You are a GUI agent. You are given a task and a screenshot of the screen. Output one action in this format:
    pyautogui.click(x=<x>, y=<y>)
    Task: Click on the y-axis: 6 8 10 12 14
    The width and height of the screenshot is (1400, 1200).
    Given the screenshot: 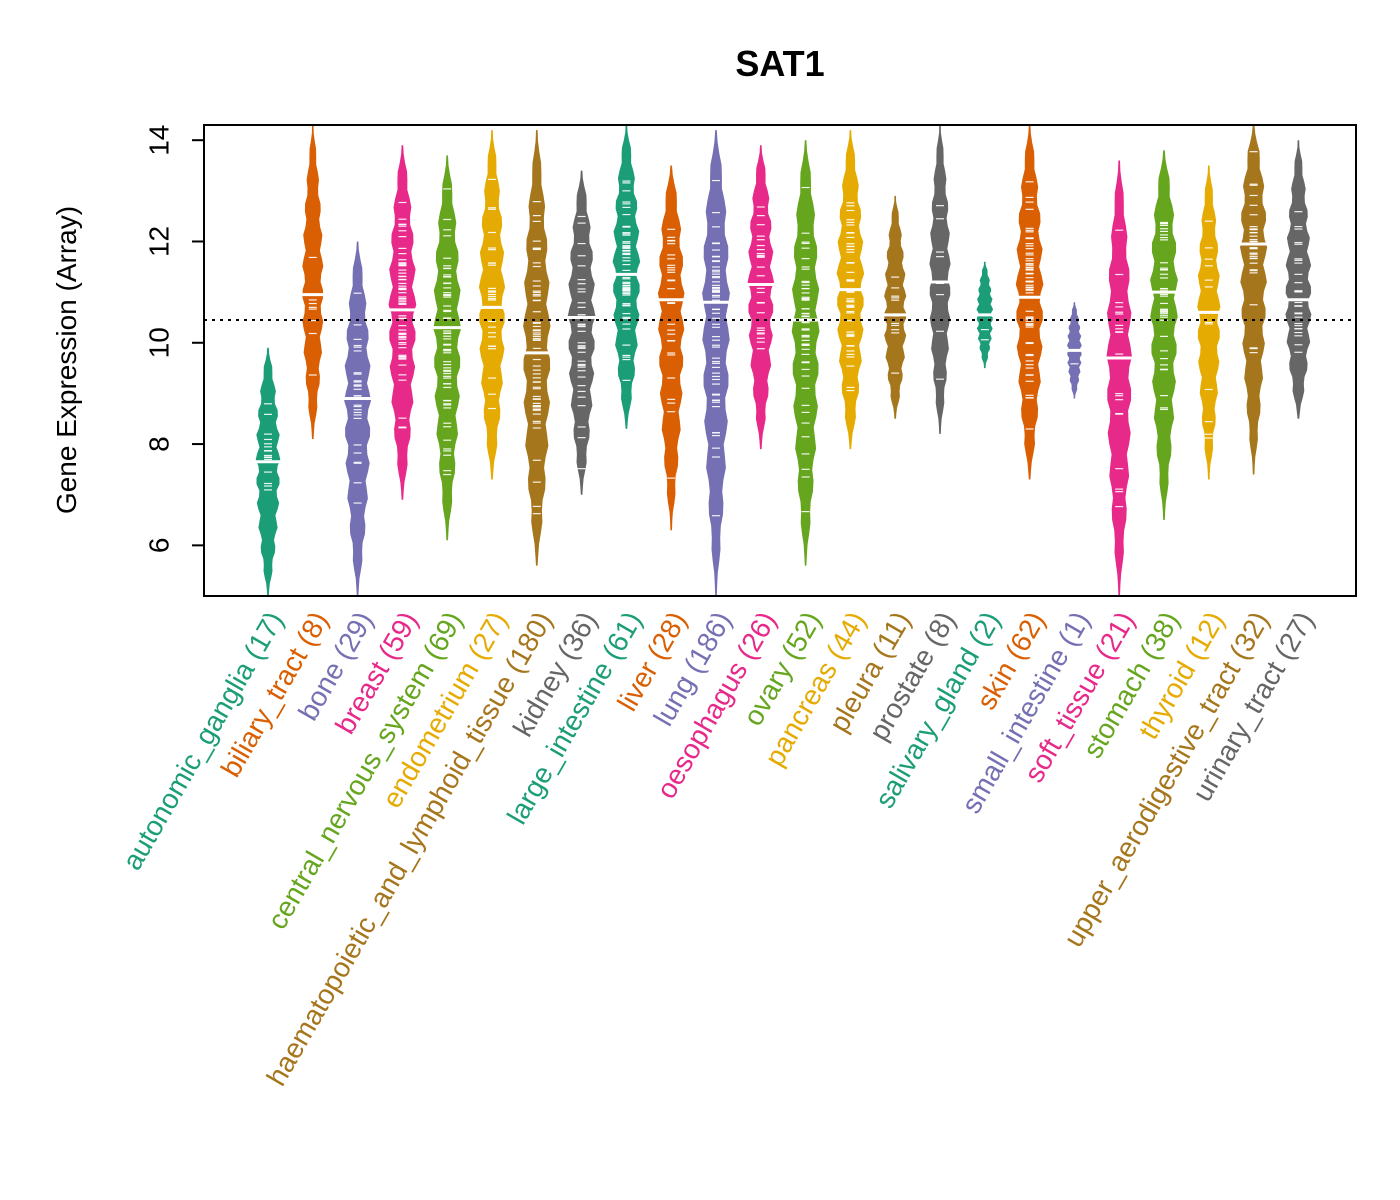 What is the action you would take?
    pyautogui.click(x=174, y=339)
    